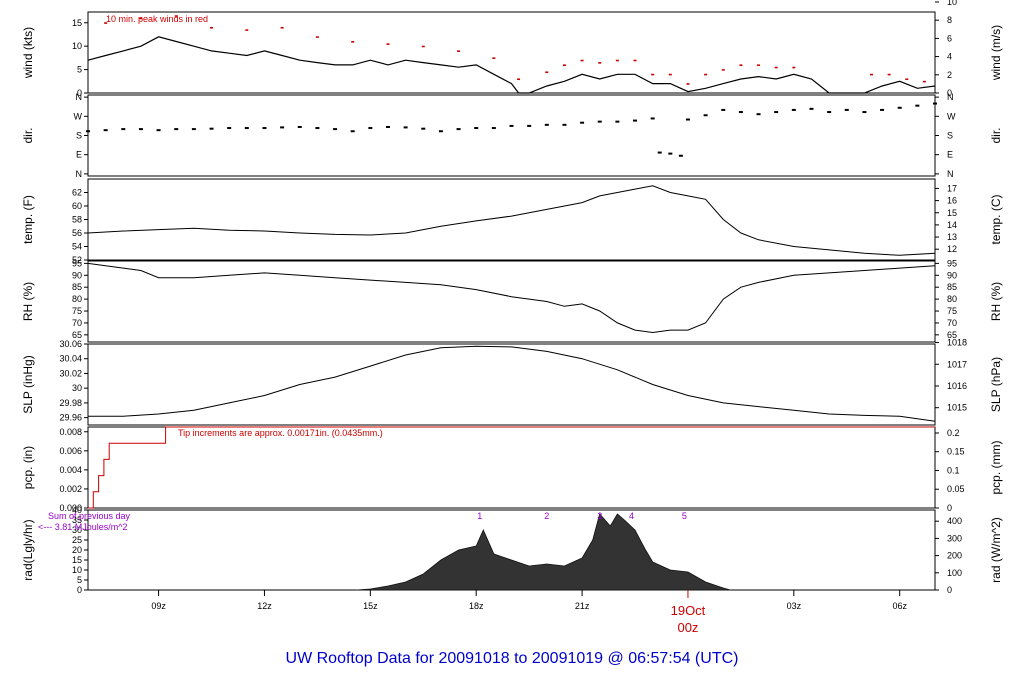  What do you see at coordinates (899, 606) in the screenshot?
I see `time-tick-label: 06z` at bounding box center [899, 606].